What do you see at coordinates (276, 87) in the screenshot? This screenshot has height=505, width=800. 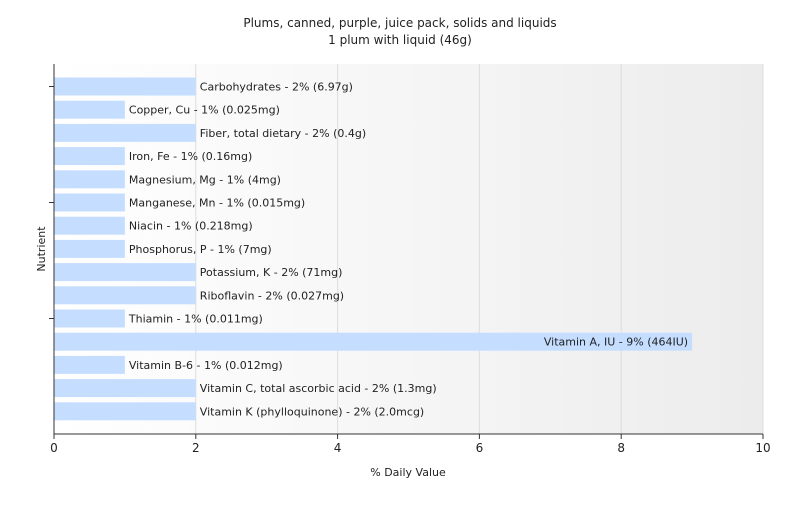 I see `bar-label-0: Carbohydrates - 2% (6.97g)` at bounding box center [276, 87].